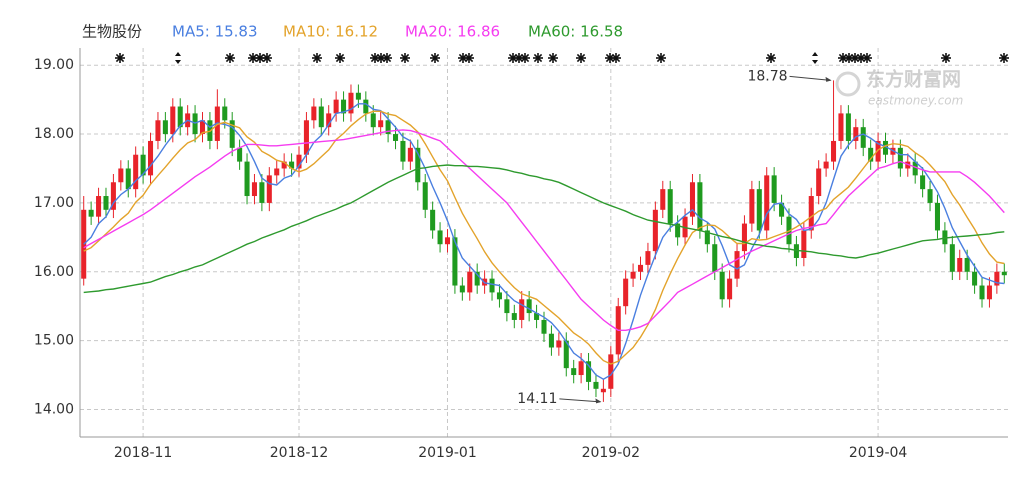  I want to click on annotation-arrowhead, so click(828, 79).